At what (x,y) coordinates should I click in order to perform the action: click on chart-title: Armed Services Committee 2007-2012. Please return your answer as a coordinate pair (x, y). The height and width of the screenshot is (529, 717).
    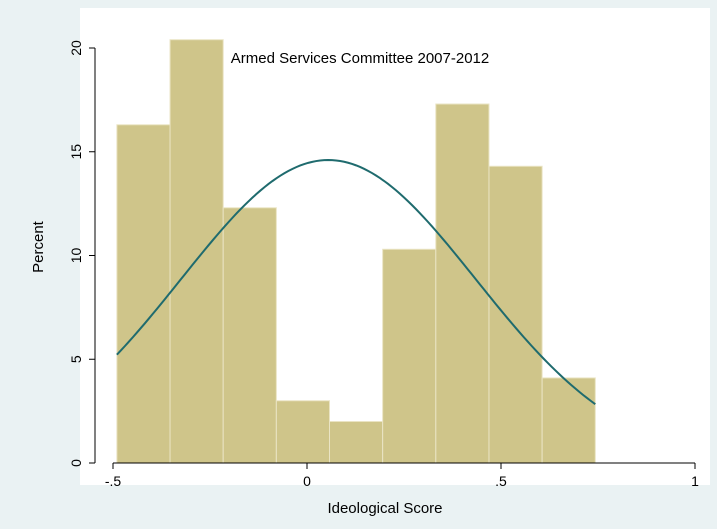
    Looking at the image, I should click on (360, 58).